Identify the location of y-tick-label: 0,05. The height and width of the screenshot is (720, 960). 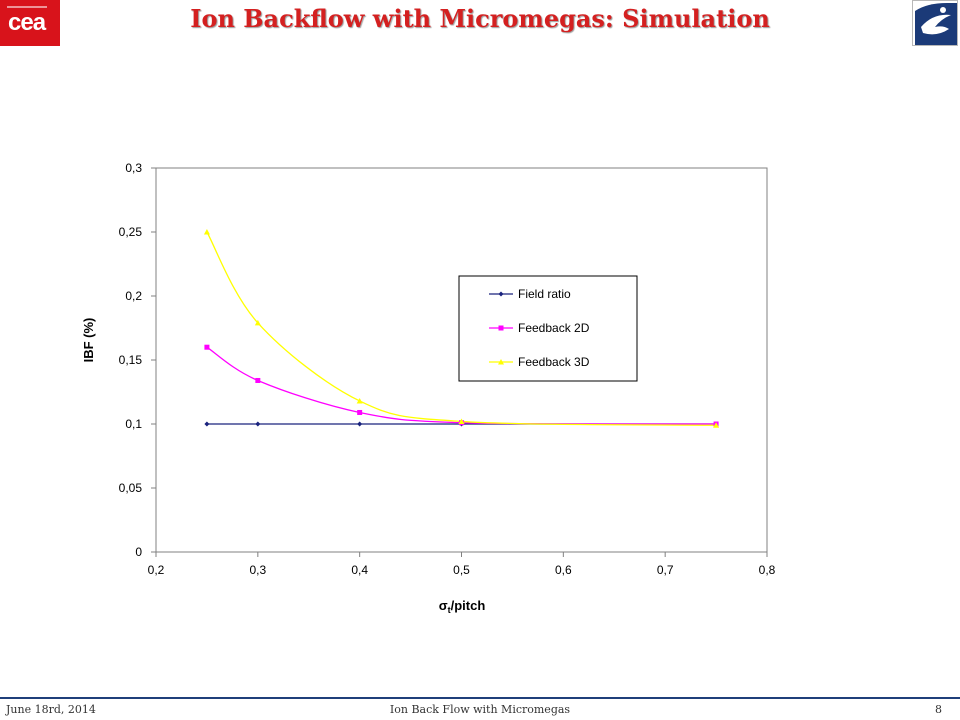
(131, 488).